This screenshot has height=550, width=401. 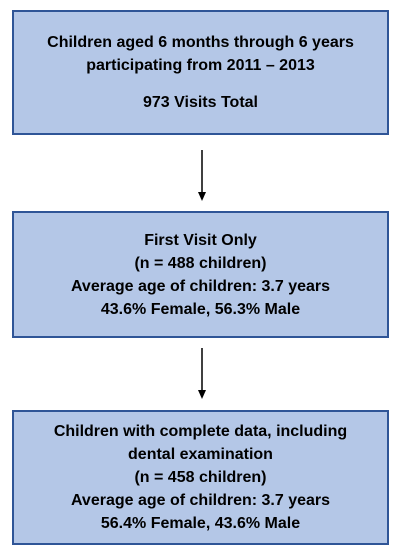 I want to click on box3-line2: dental examination, so click(x=200, y=454).